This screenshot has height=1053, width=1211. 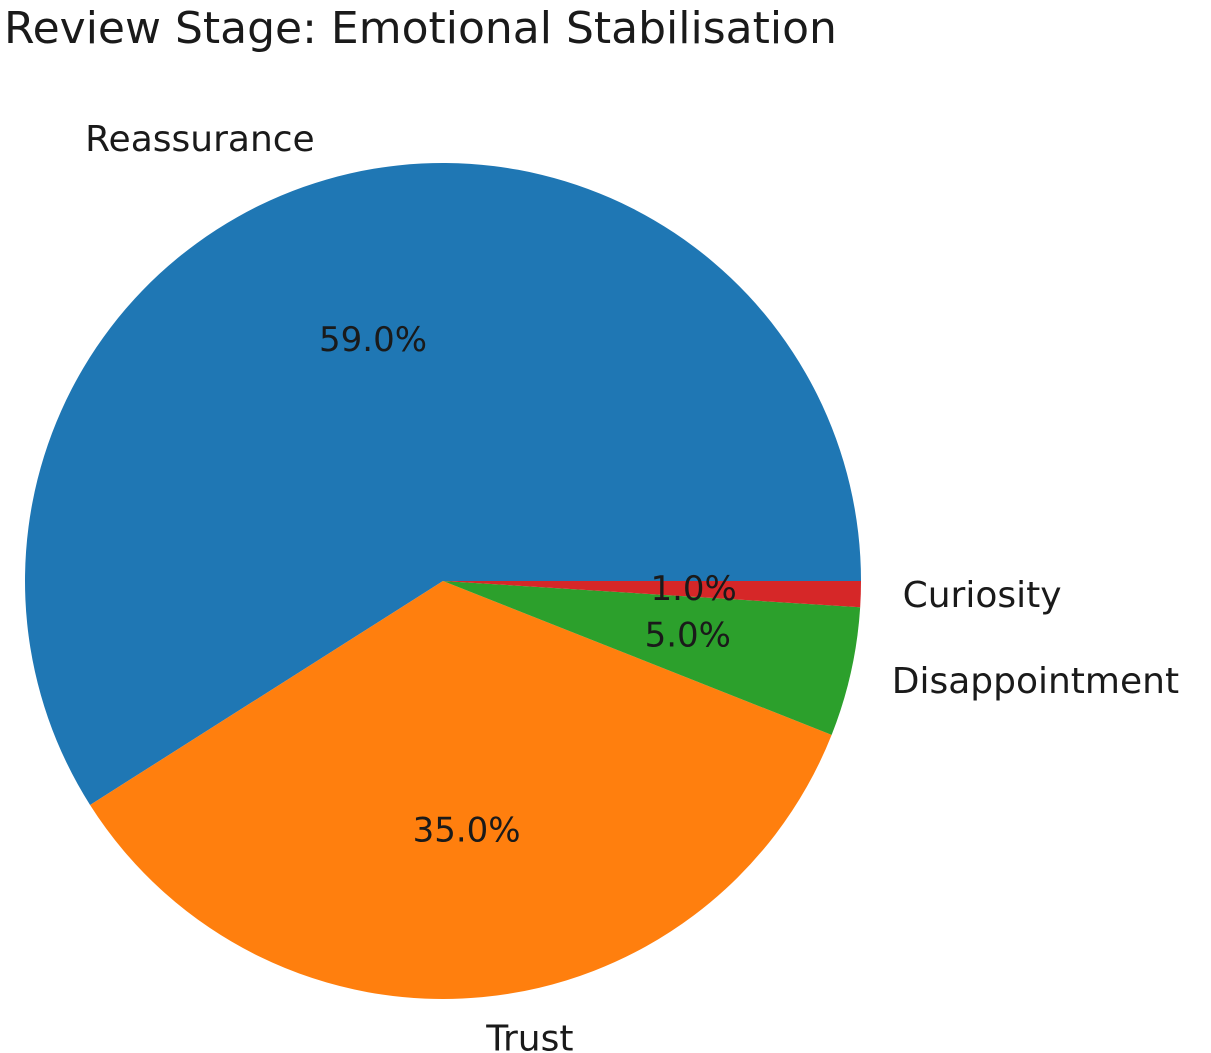 I want to click on slice-label-trust: Trust, so click(x=529, y=1035).